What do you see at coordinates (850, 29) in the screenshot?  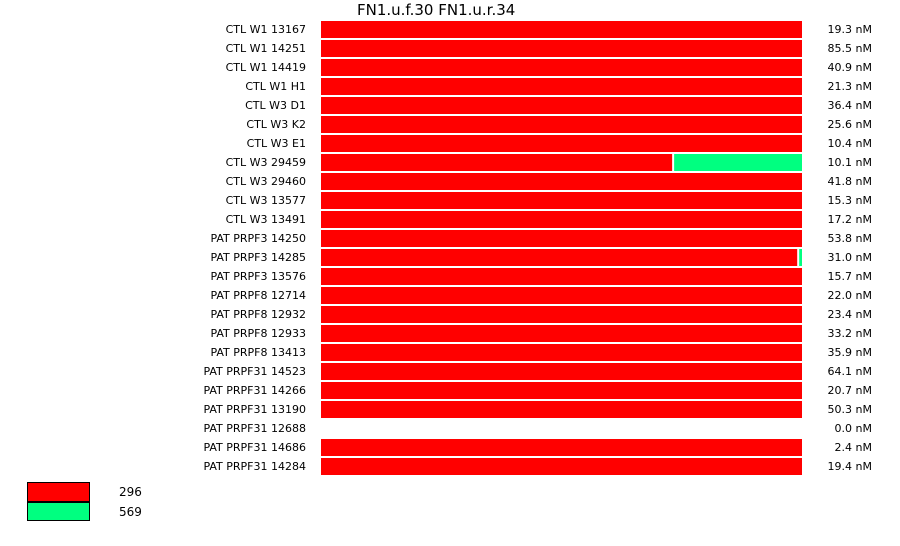 I see `total-label: 19.3 nM` at bounding box center [850, 29].